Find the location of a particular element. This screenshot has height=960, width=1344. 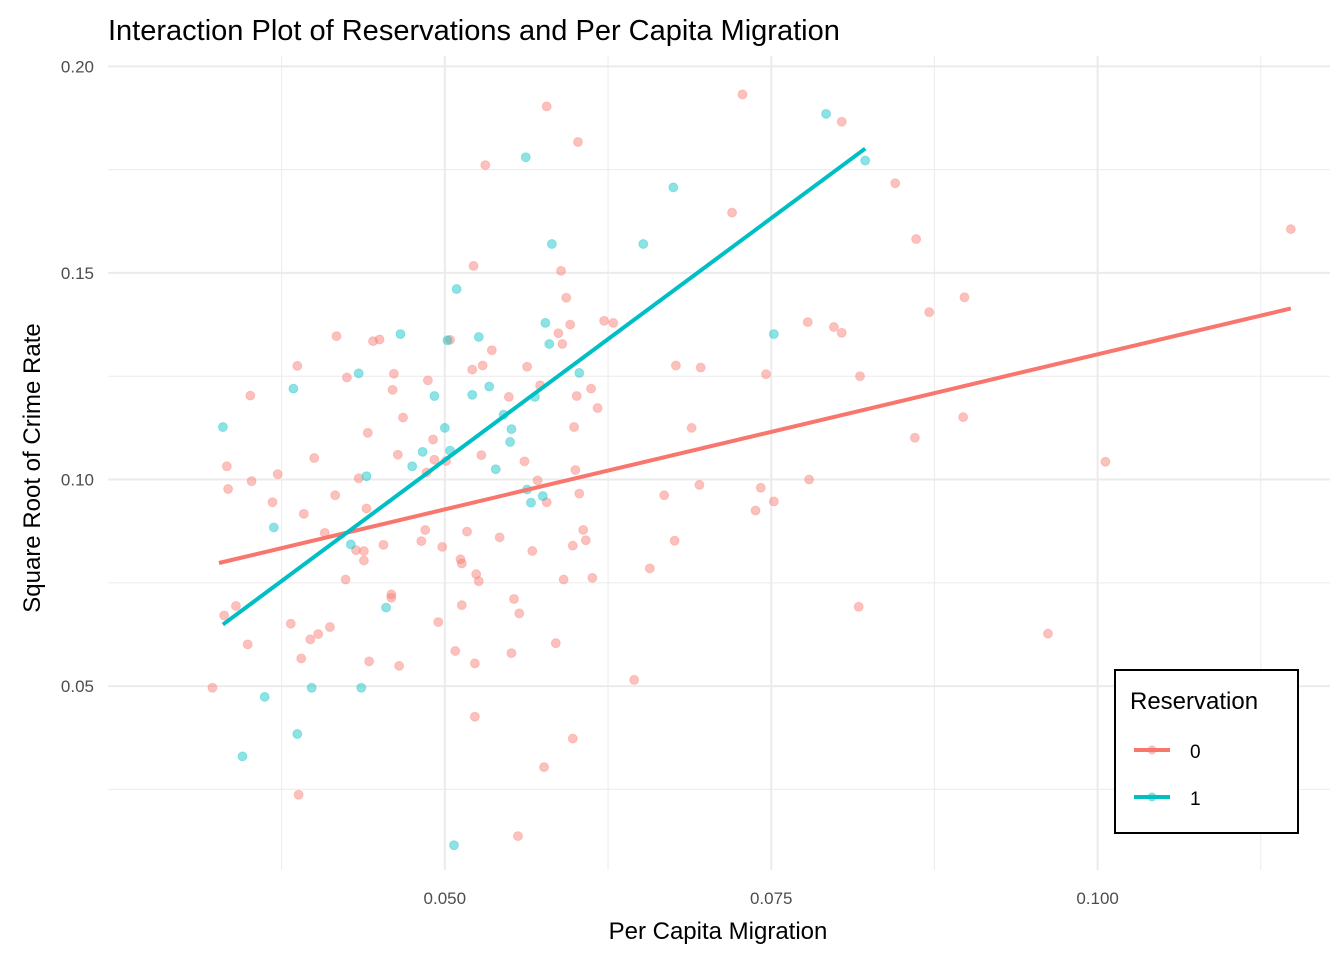

x-tick-label: 0.075 is located at coordinates (771, 898).